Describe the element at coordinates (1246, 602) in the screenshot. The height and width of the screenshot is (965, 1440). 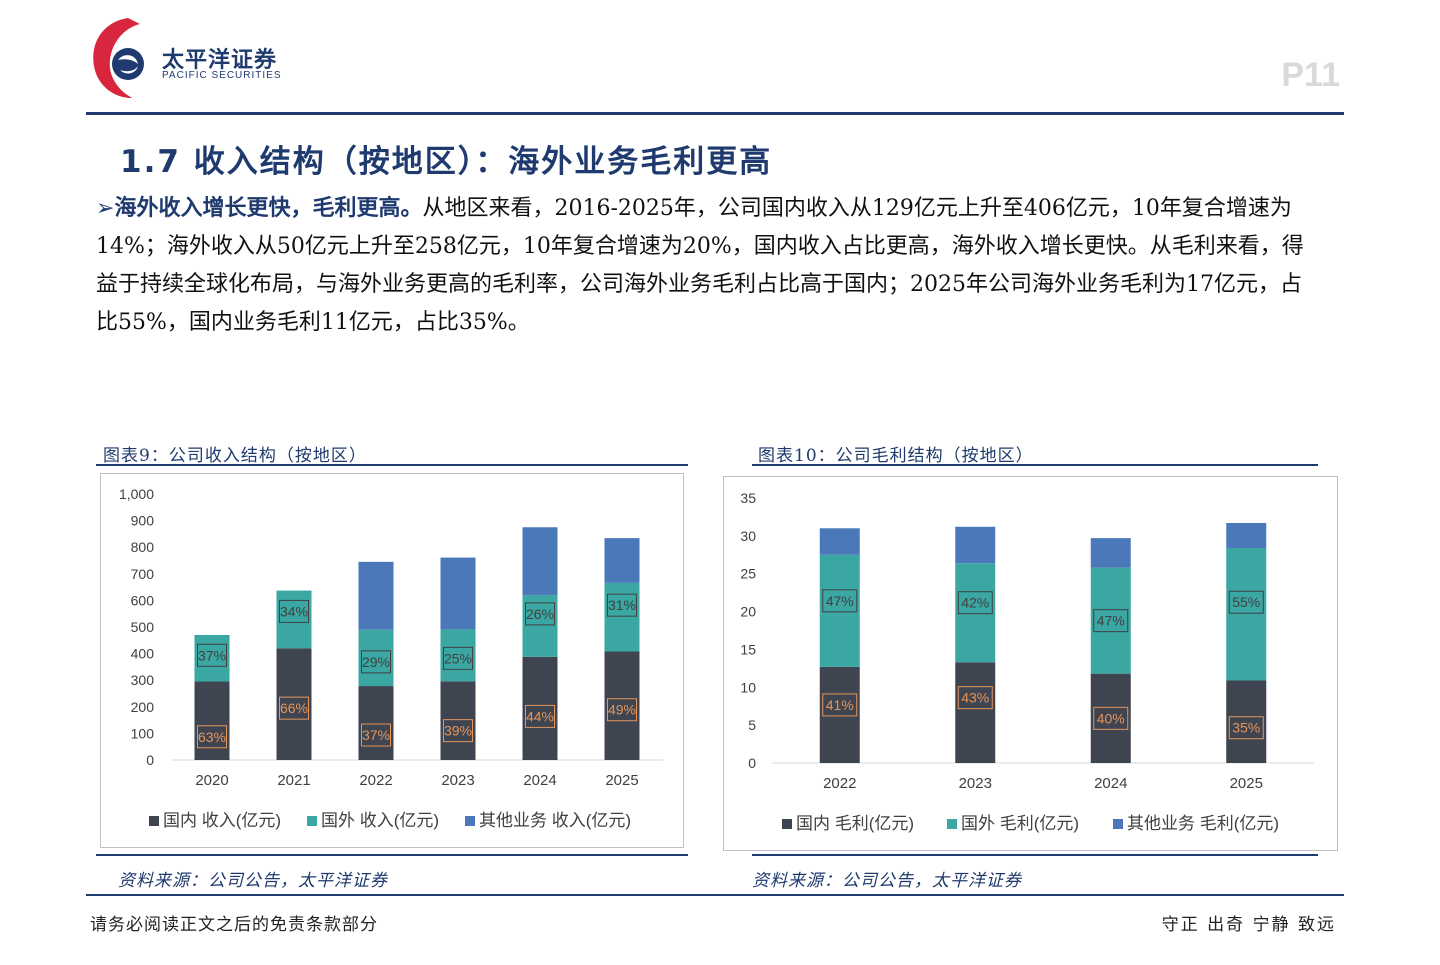
I see `data-label: 55%` at that location.